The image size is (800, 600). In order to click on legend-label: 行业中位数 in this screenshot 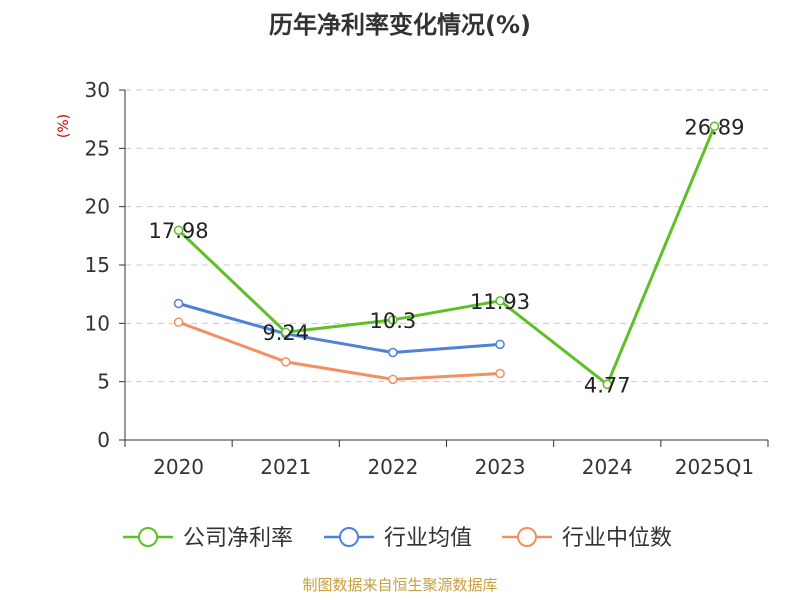, I will do `click(617, 538)`.